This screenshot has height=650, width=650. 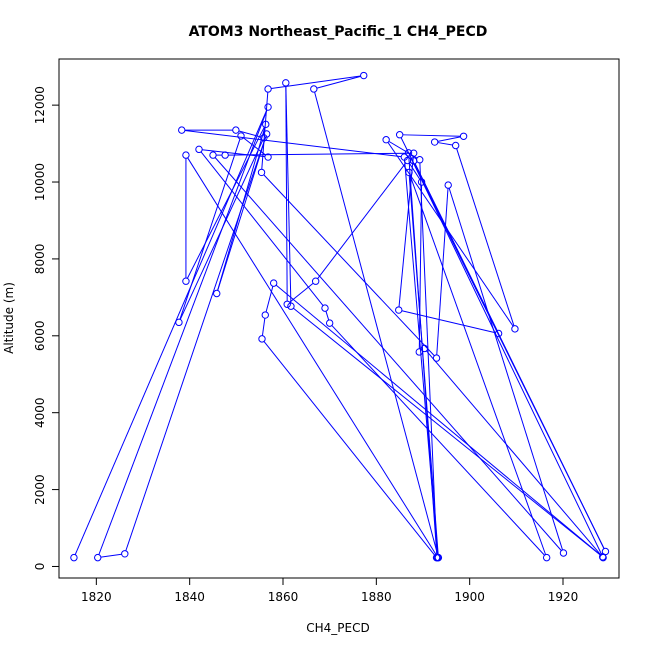 What do you see at coordinates (40, 105) in the screenshot?
I see `y-tick-label: 12000` at bounding box center [40, 105].